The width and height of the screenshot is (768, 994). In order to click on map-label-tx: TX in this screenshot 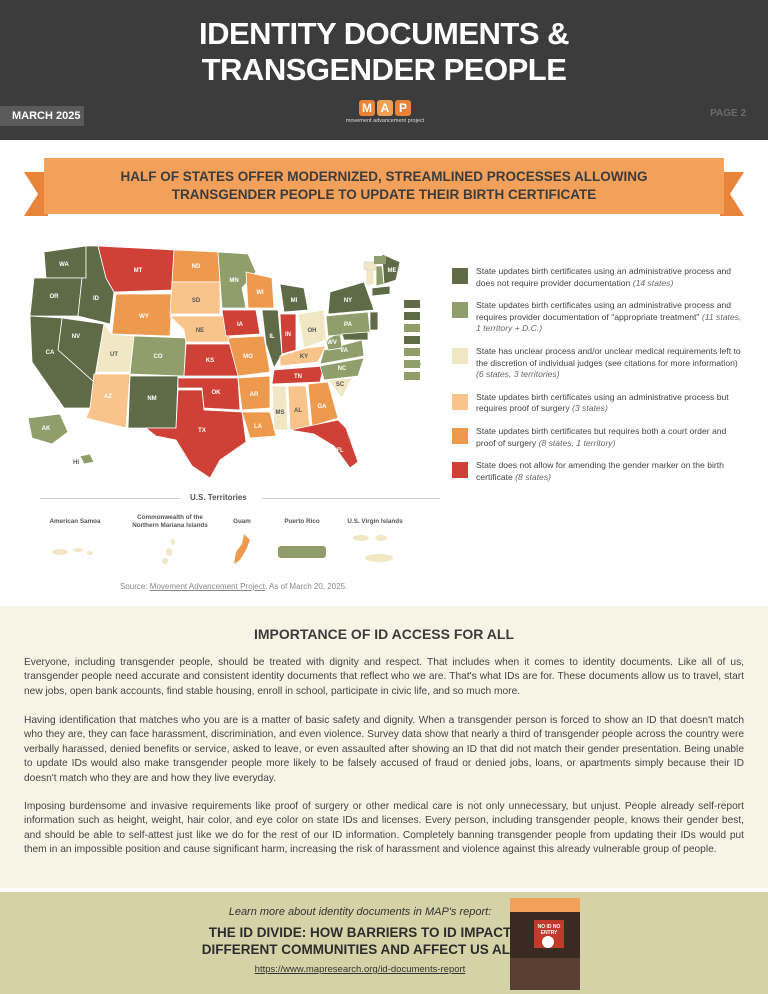, I will do `click(202, 431)`.